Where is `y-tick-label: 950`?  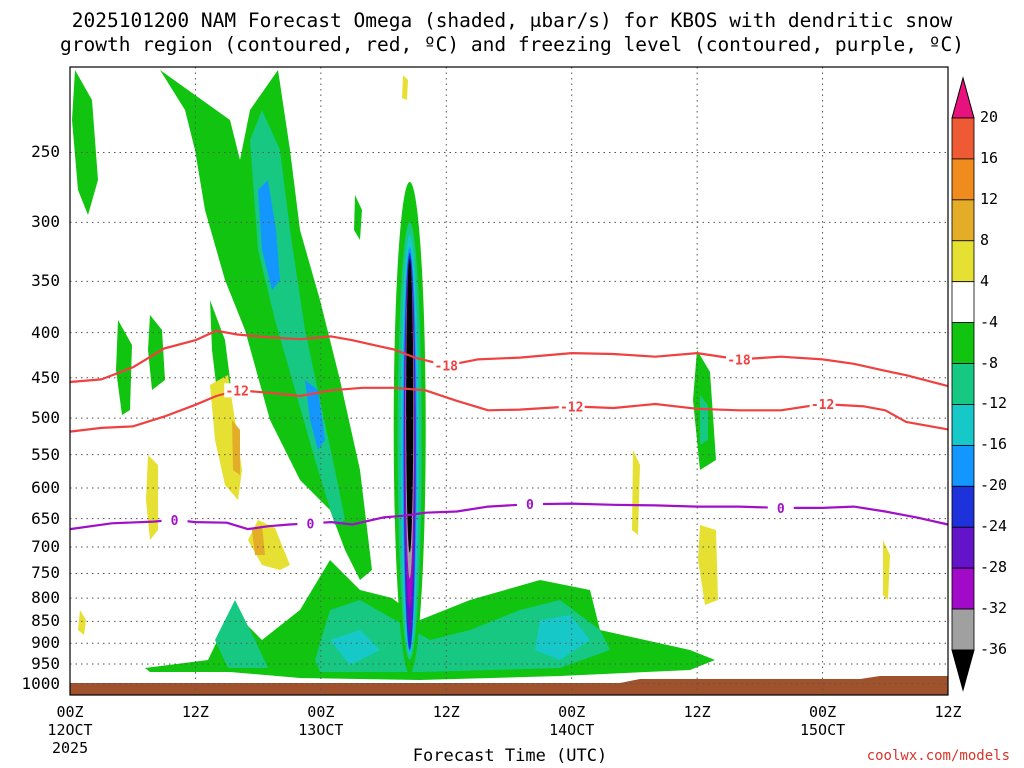 y-tick-label: 950 is located at coordinates (45, 664).